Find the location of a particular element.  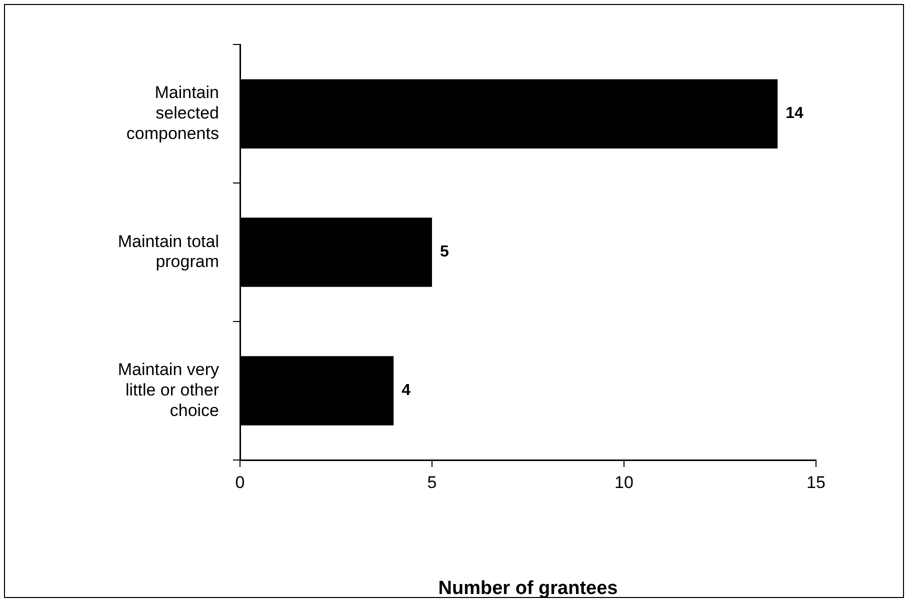

x-tick-label: 10 is located at coordinates (624, 482).